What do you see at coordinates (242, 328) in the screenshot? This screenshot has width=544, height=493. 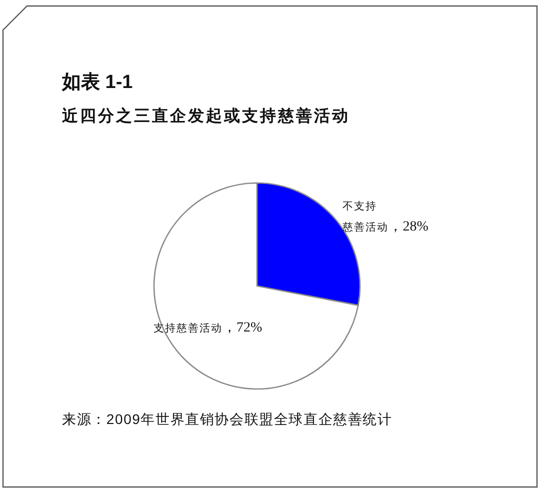 I see `data-label: ，72%` at bounding box center [242, 328].